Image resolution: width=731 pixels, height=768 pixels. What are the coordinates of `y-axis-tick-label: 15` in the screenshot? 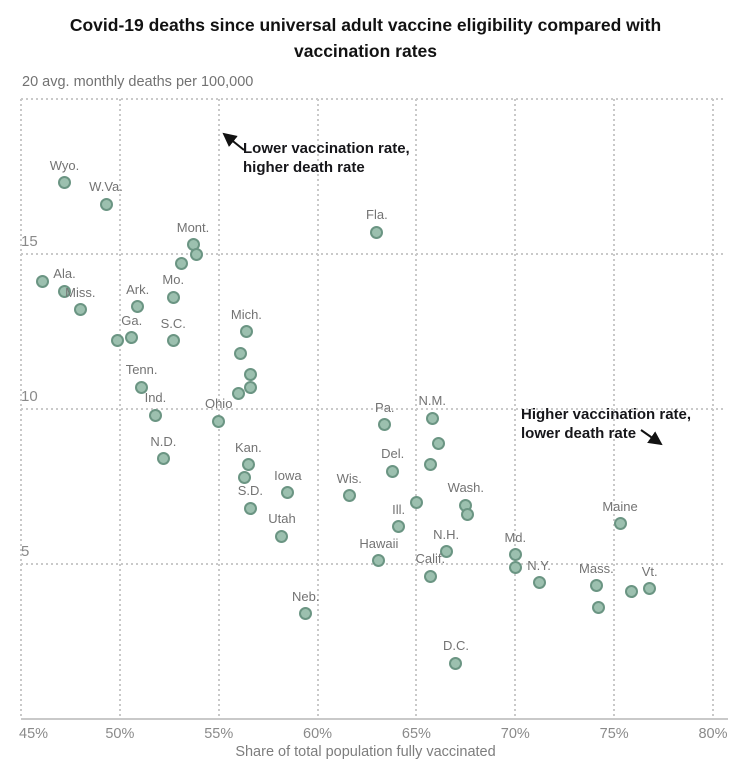 It's located at (29, 241).